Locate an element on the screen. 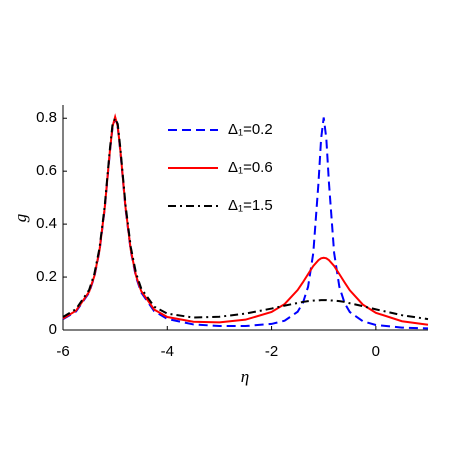 The image size is (474, 474). x-tick-label: -6 is located at coordinates (62, 351).